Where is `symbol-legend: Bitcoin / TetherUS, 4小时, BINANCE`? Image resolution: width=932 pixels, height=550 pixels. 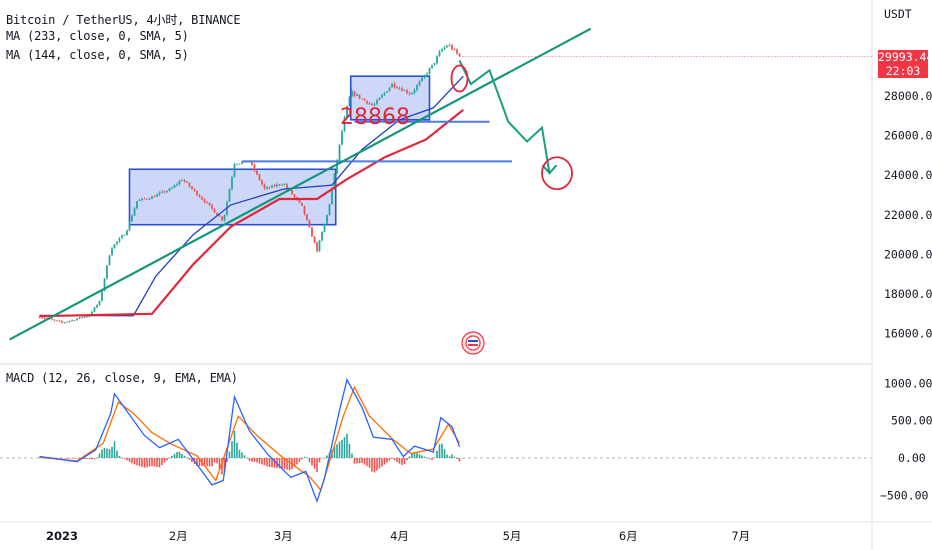
symbol-legend: Bitcoin / TetherUS, 4小时, BINANCE is located at coordinates (123, 20).